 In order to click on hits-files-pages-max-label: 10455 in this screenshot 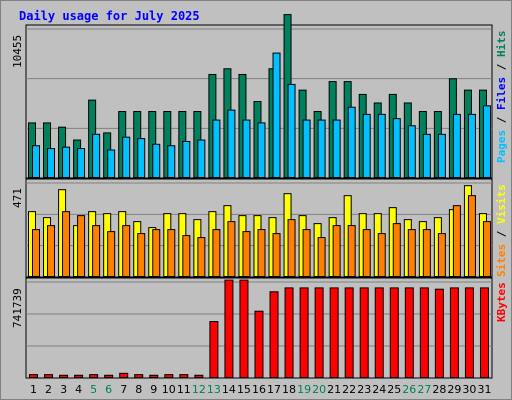, I will do `click(17, 51)`.